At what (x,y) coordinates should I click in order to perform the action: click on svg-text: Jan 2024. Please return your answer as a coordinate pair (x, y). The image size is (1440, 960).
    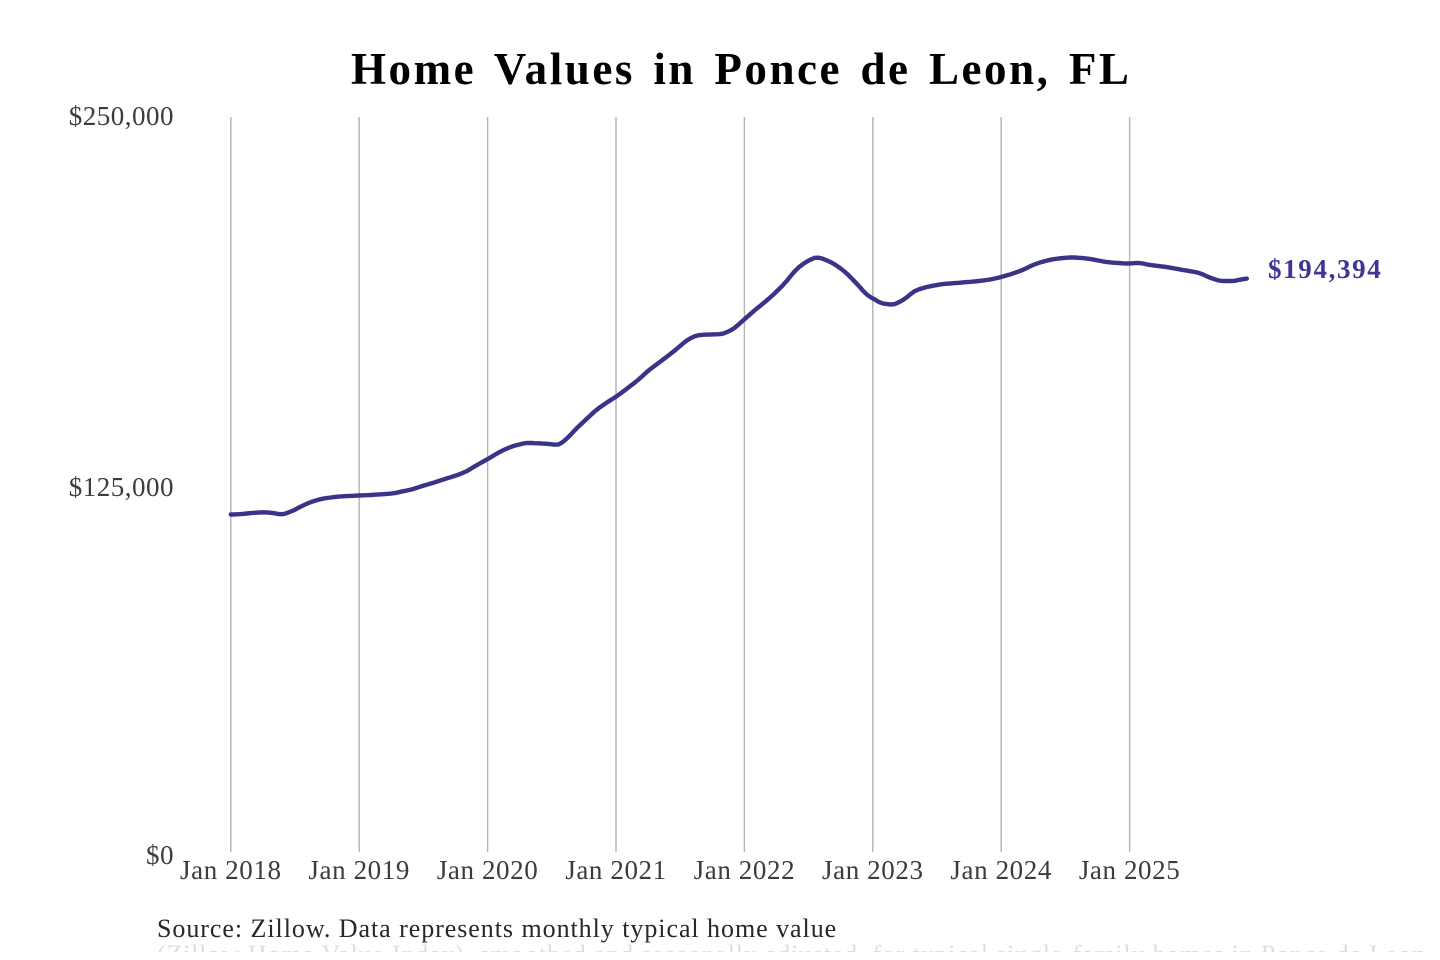
    Looking at the image, I should click on (1001, 870).